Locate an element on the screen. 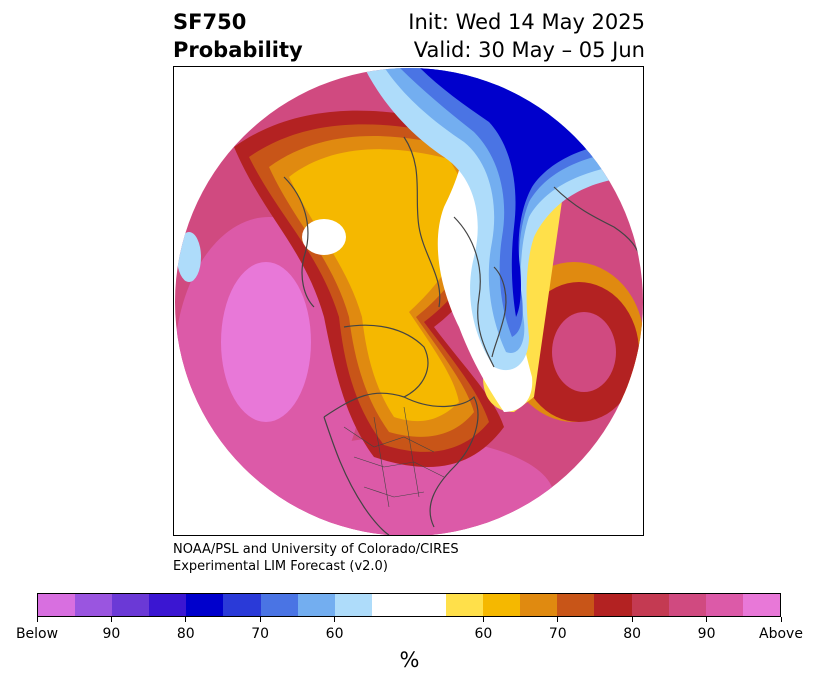 This screenshot has width=819, height=686. white-pocket is located at coordinates (324, 237).